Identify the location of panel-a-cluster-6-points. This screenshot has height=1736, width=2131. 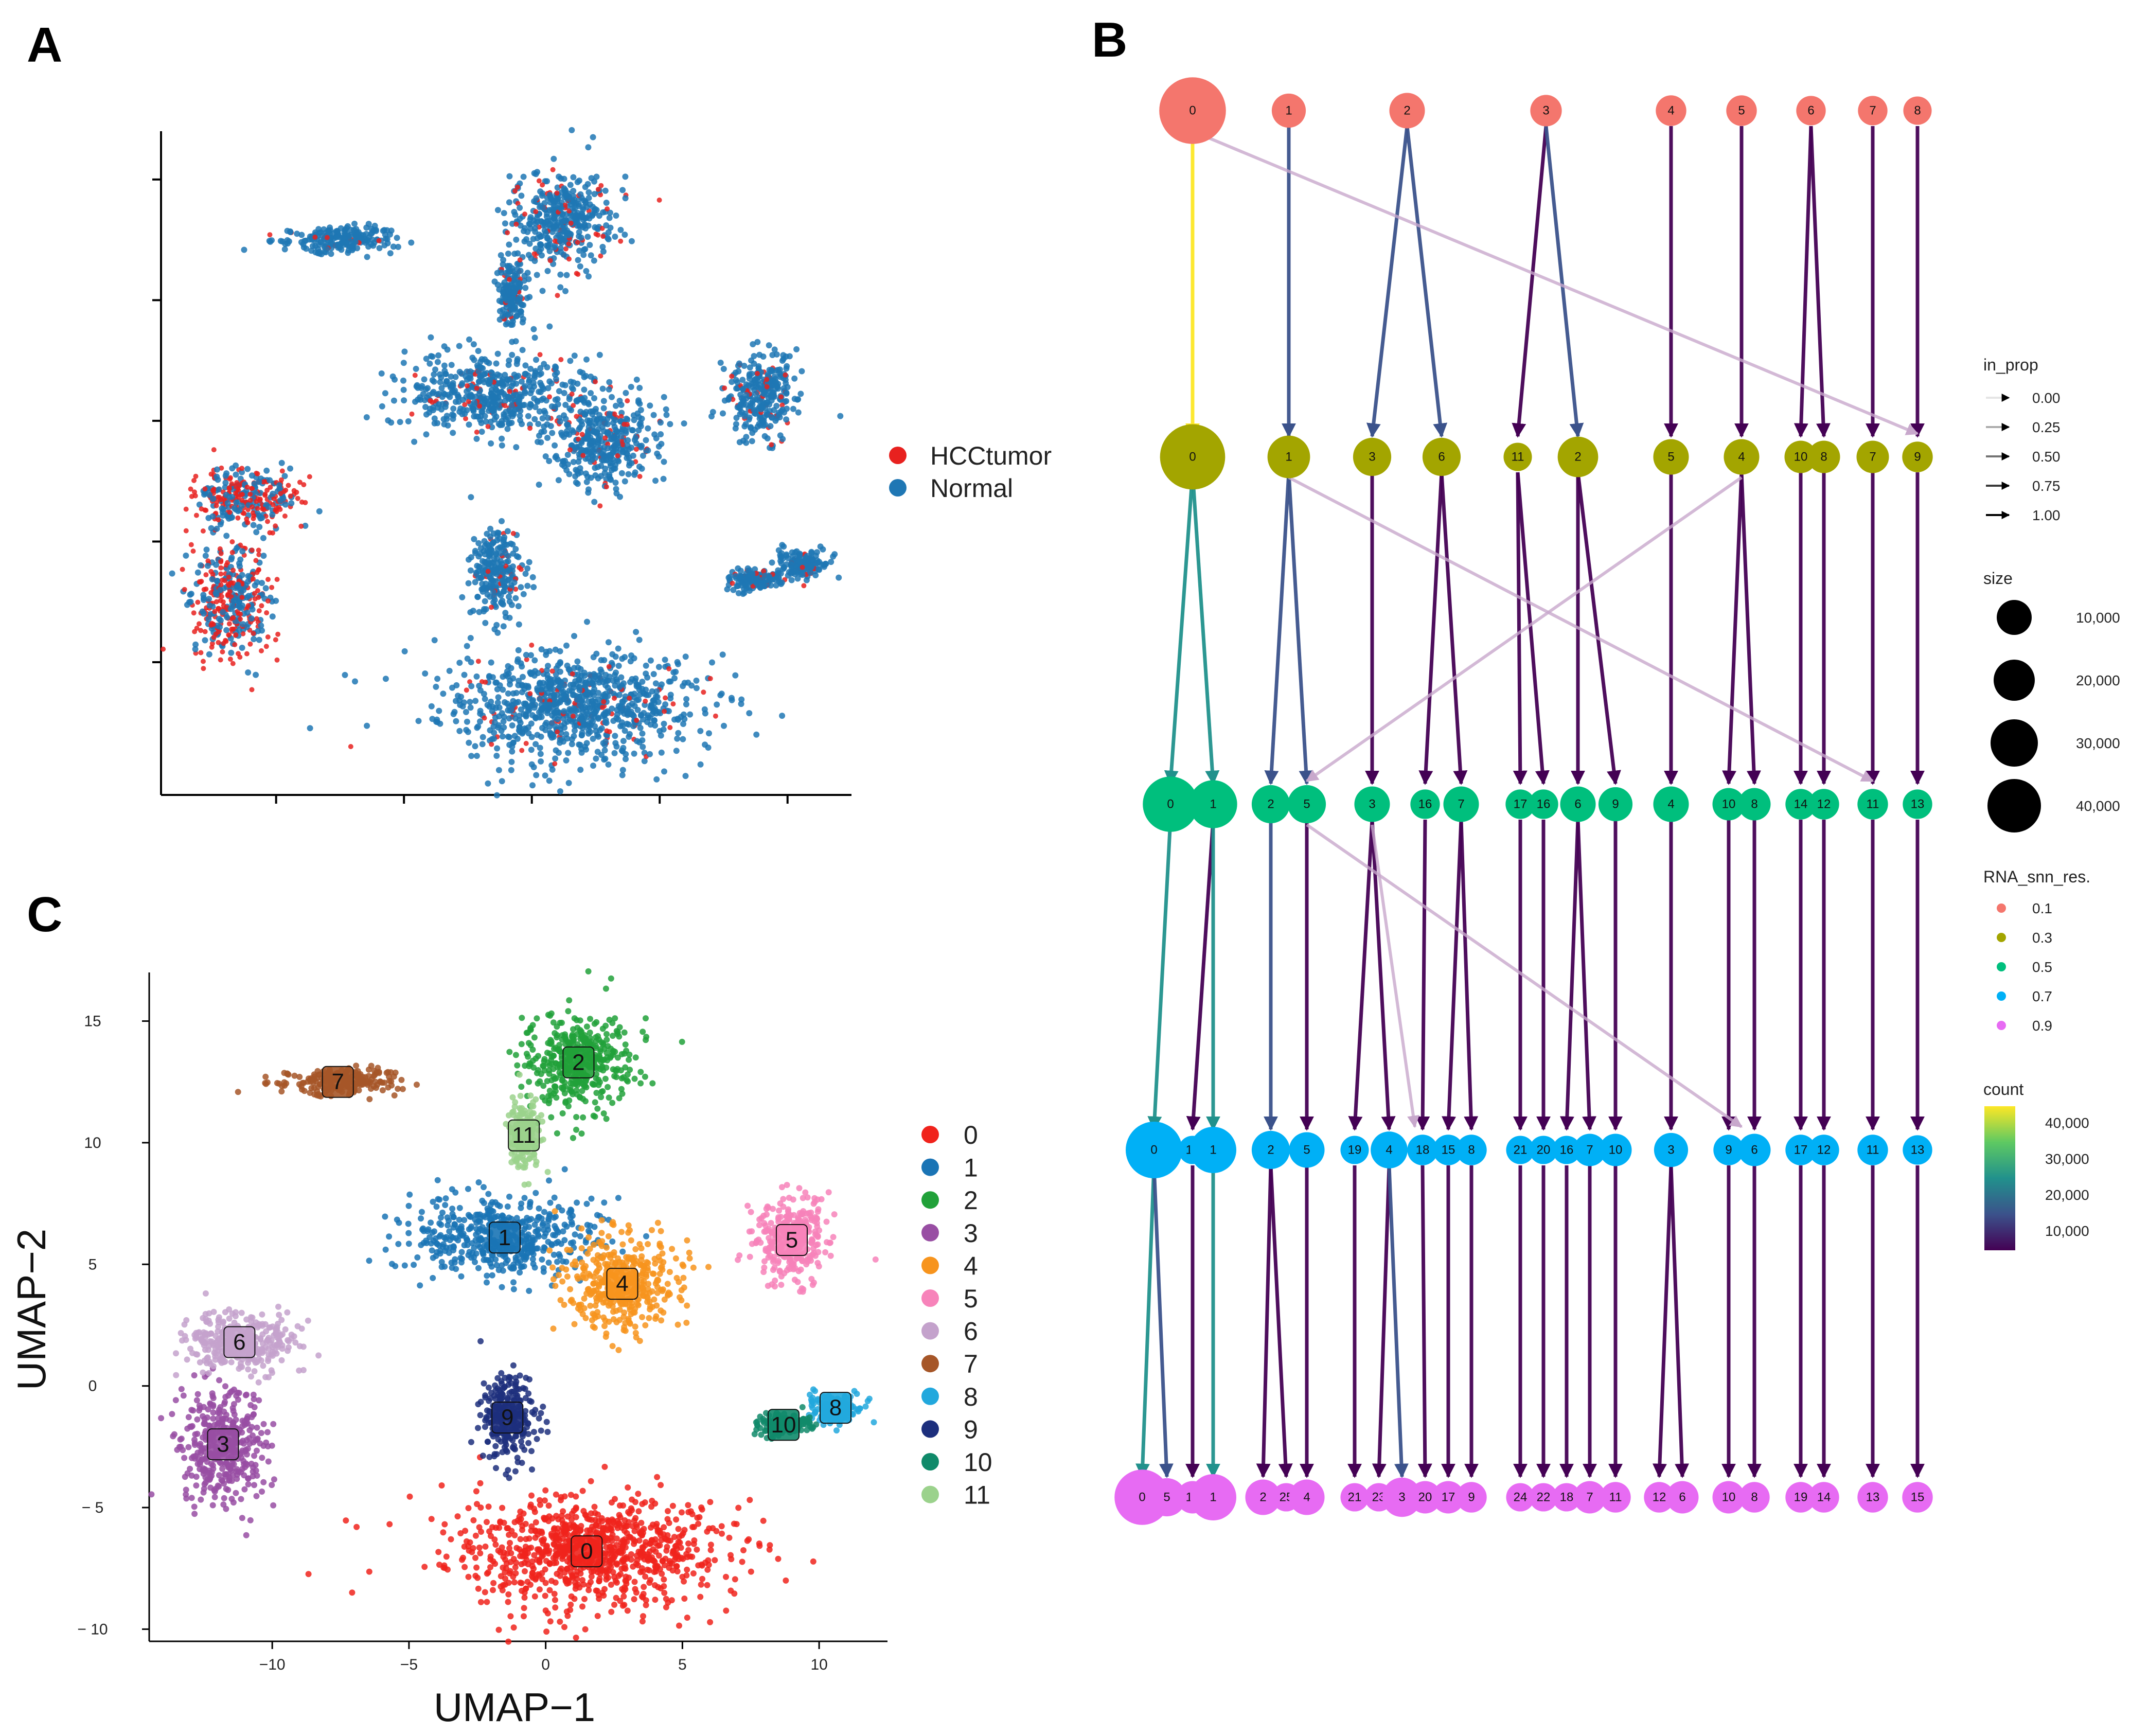
(253, 494).